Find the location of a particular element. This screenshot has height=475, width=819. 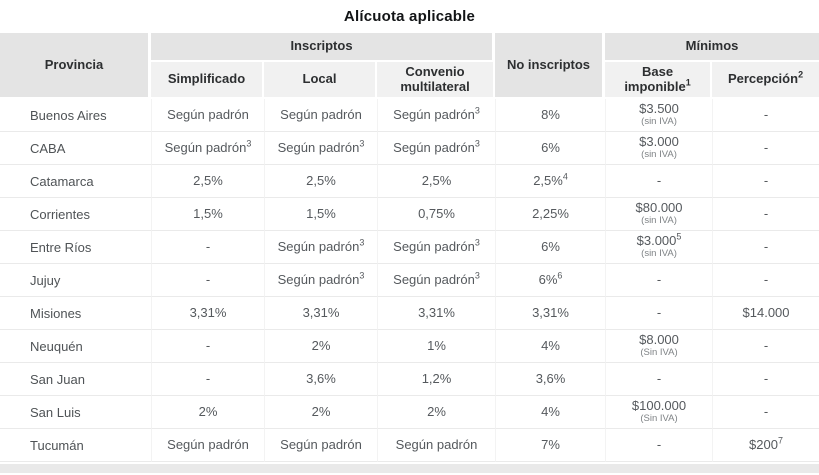

table-row: San Luis 2% 2% 2% 4% $100.000 (Sin IVA) - is located at coordinates (409, 412).